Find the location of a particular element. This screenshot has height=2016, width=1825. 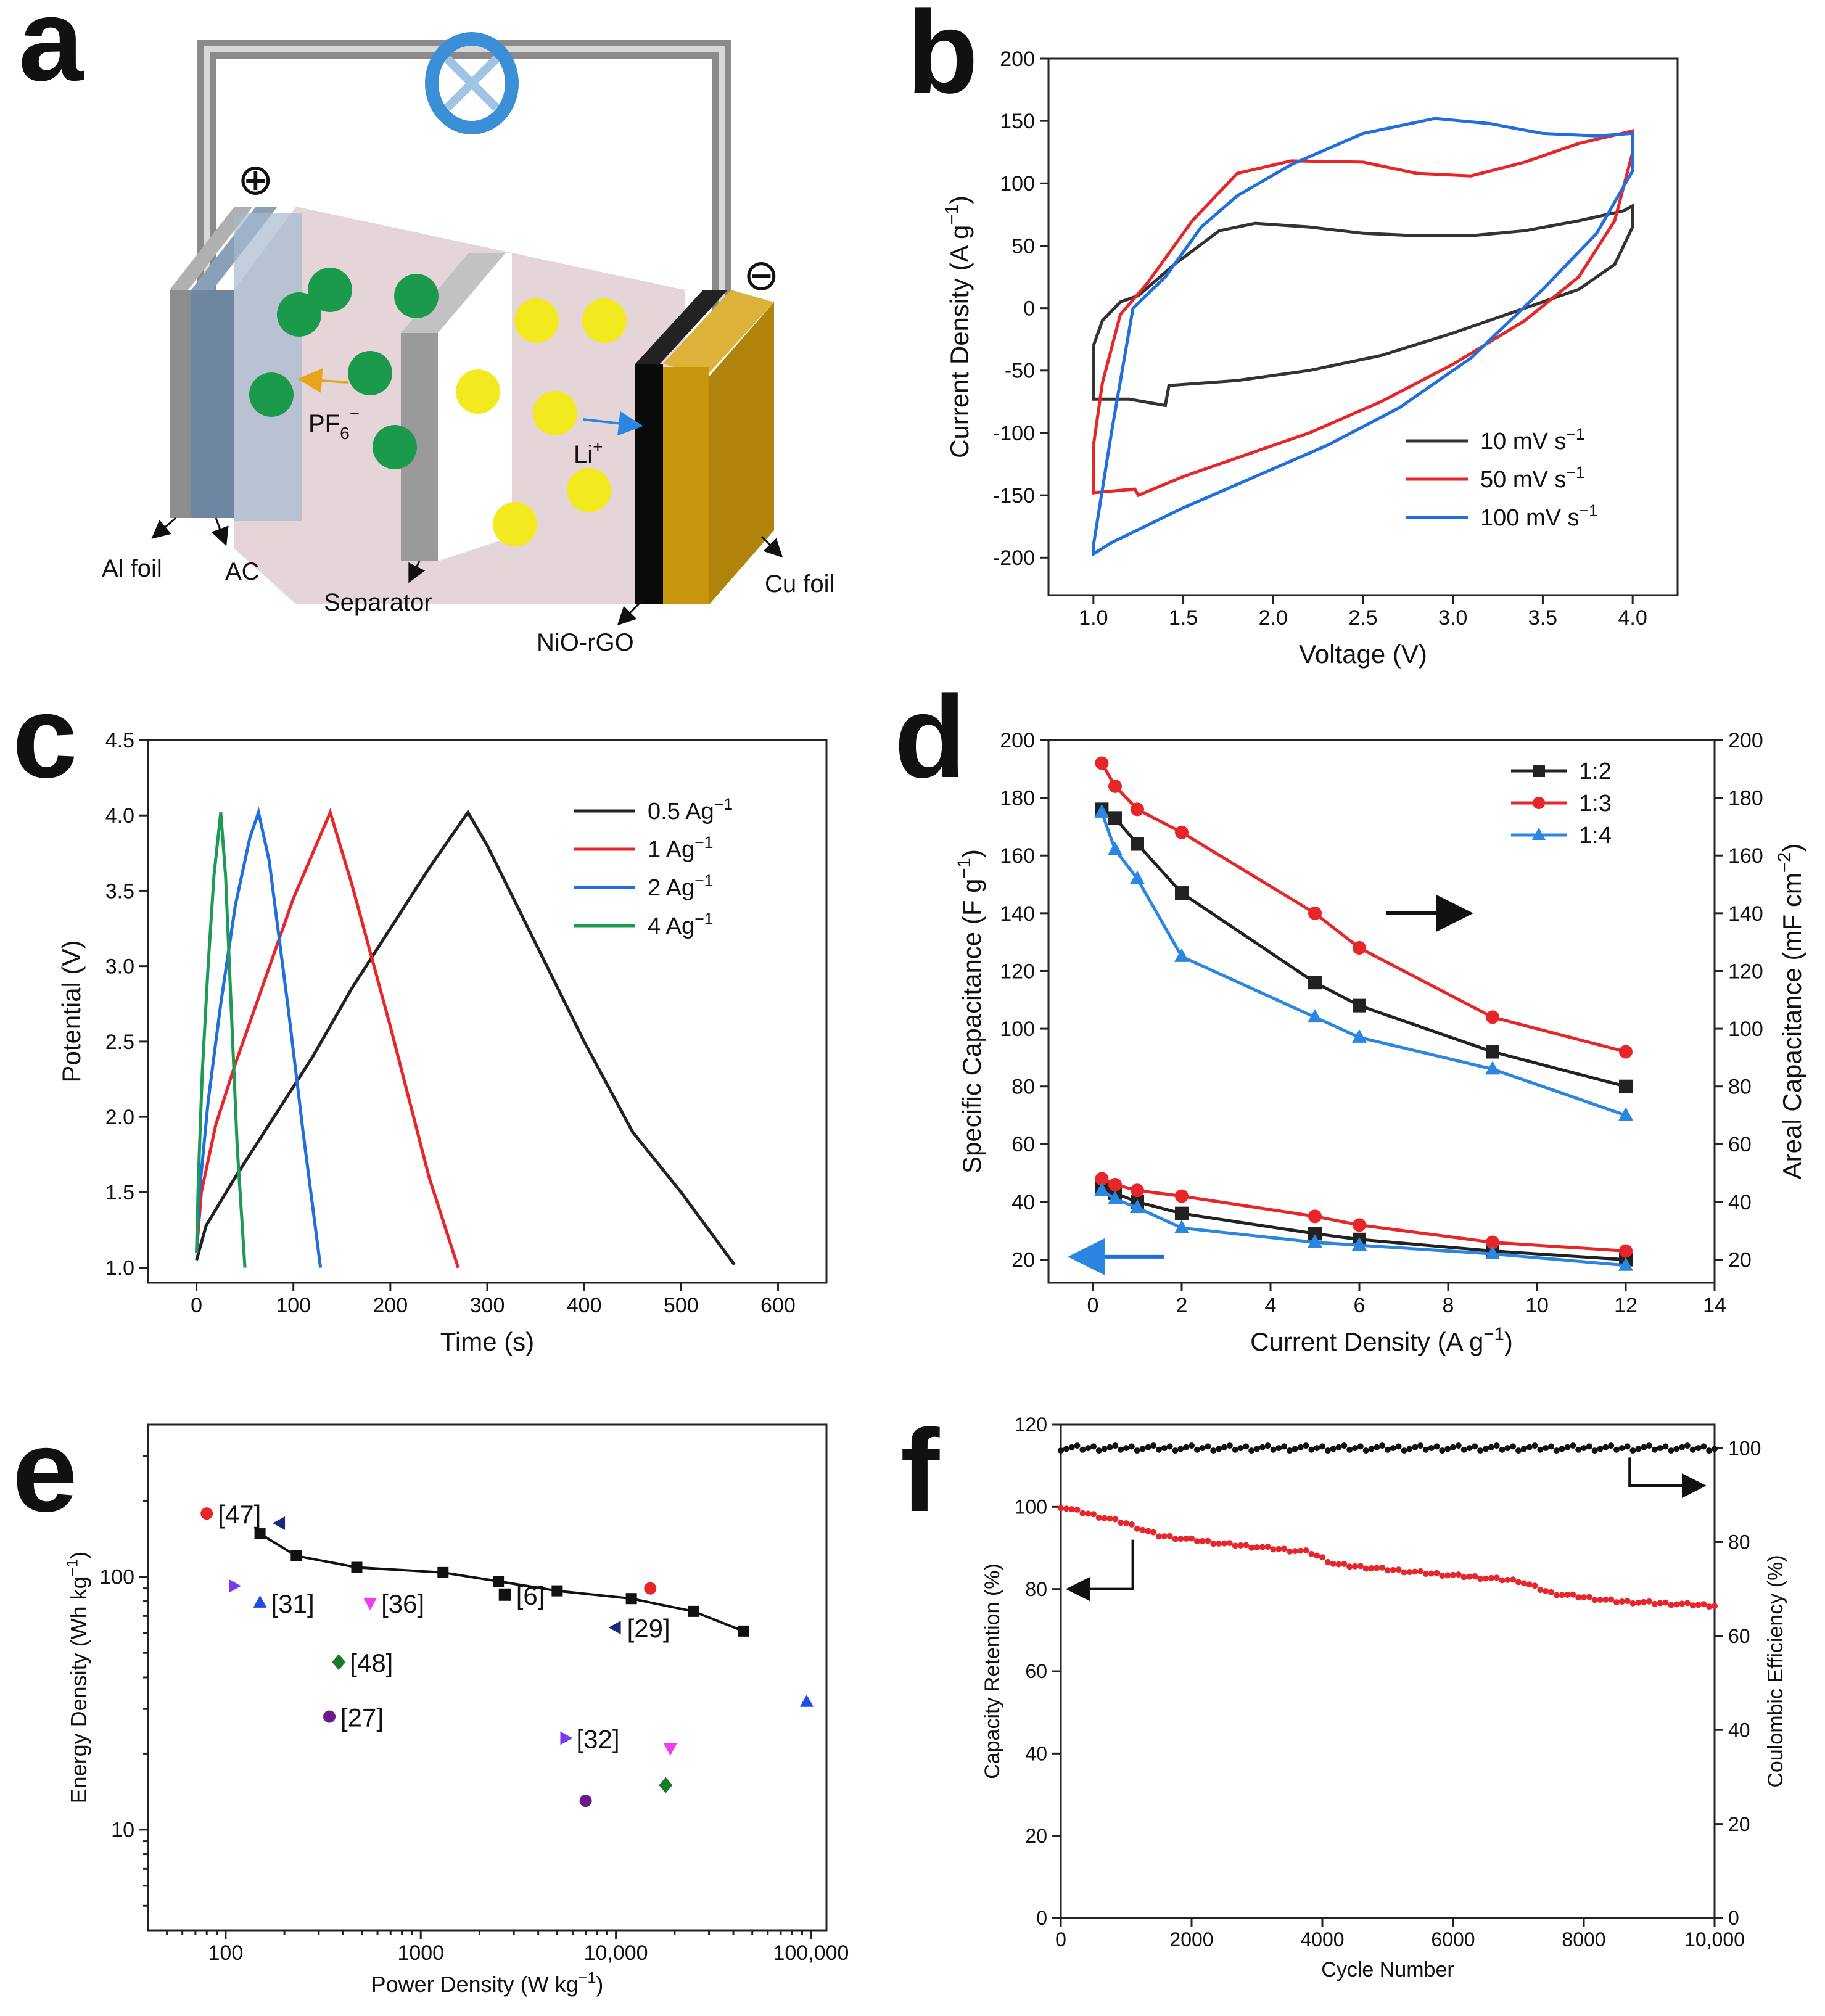

ac-layer is located at coordinates (212, 404).